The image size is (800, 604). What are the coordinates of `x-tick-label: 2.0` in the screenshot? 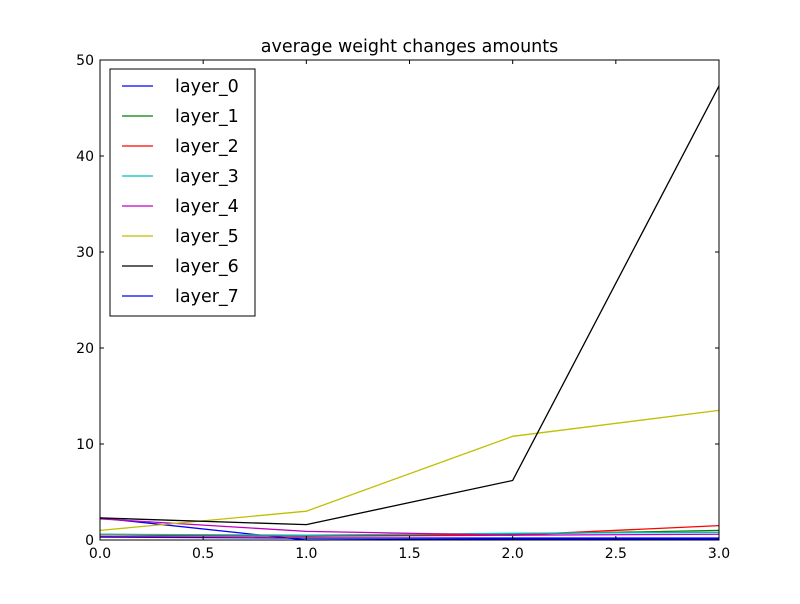 It's located at (513, 554).